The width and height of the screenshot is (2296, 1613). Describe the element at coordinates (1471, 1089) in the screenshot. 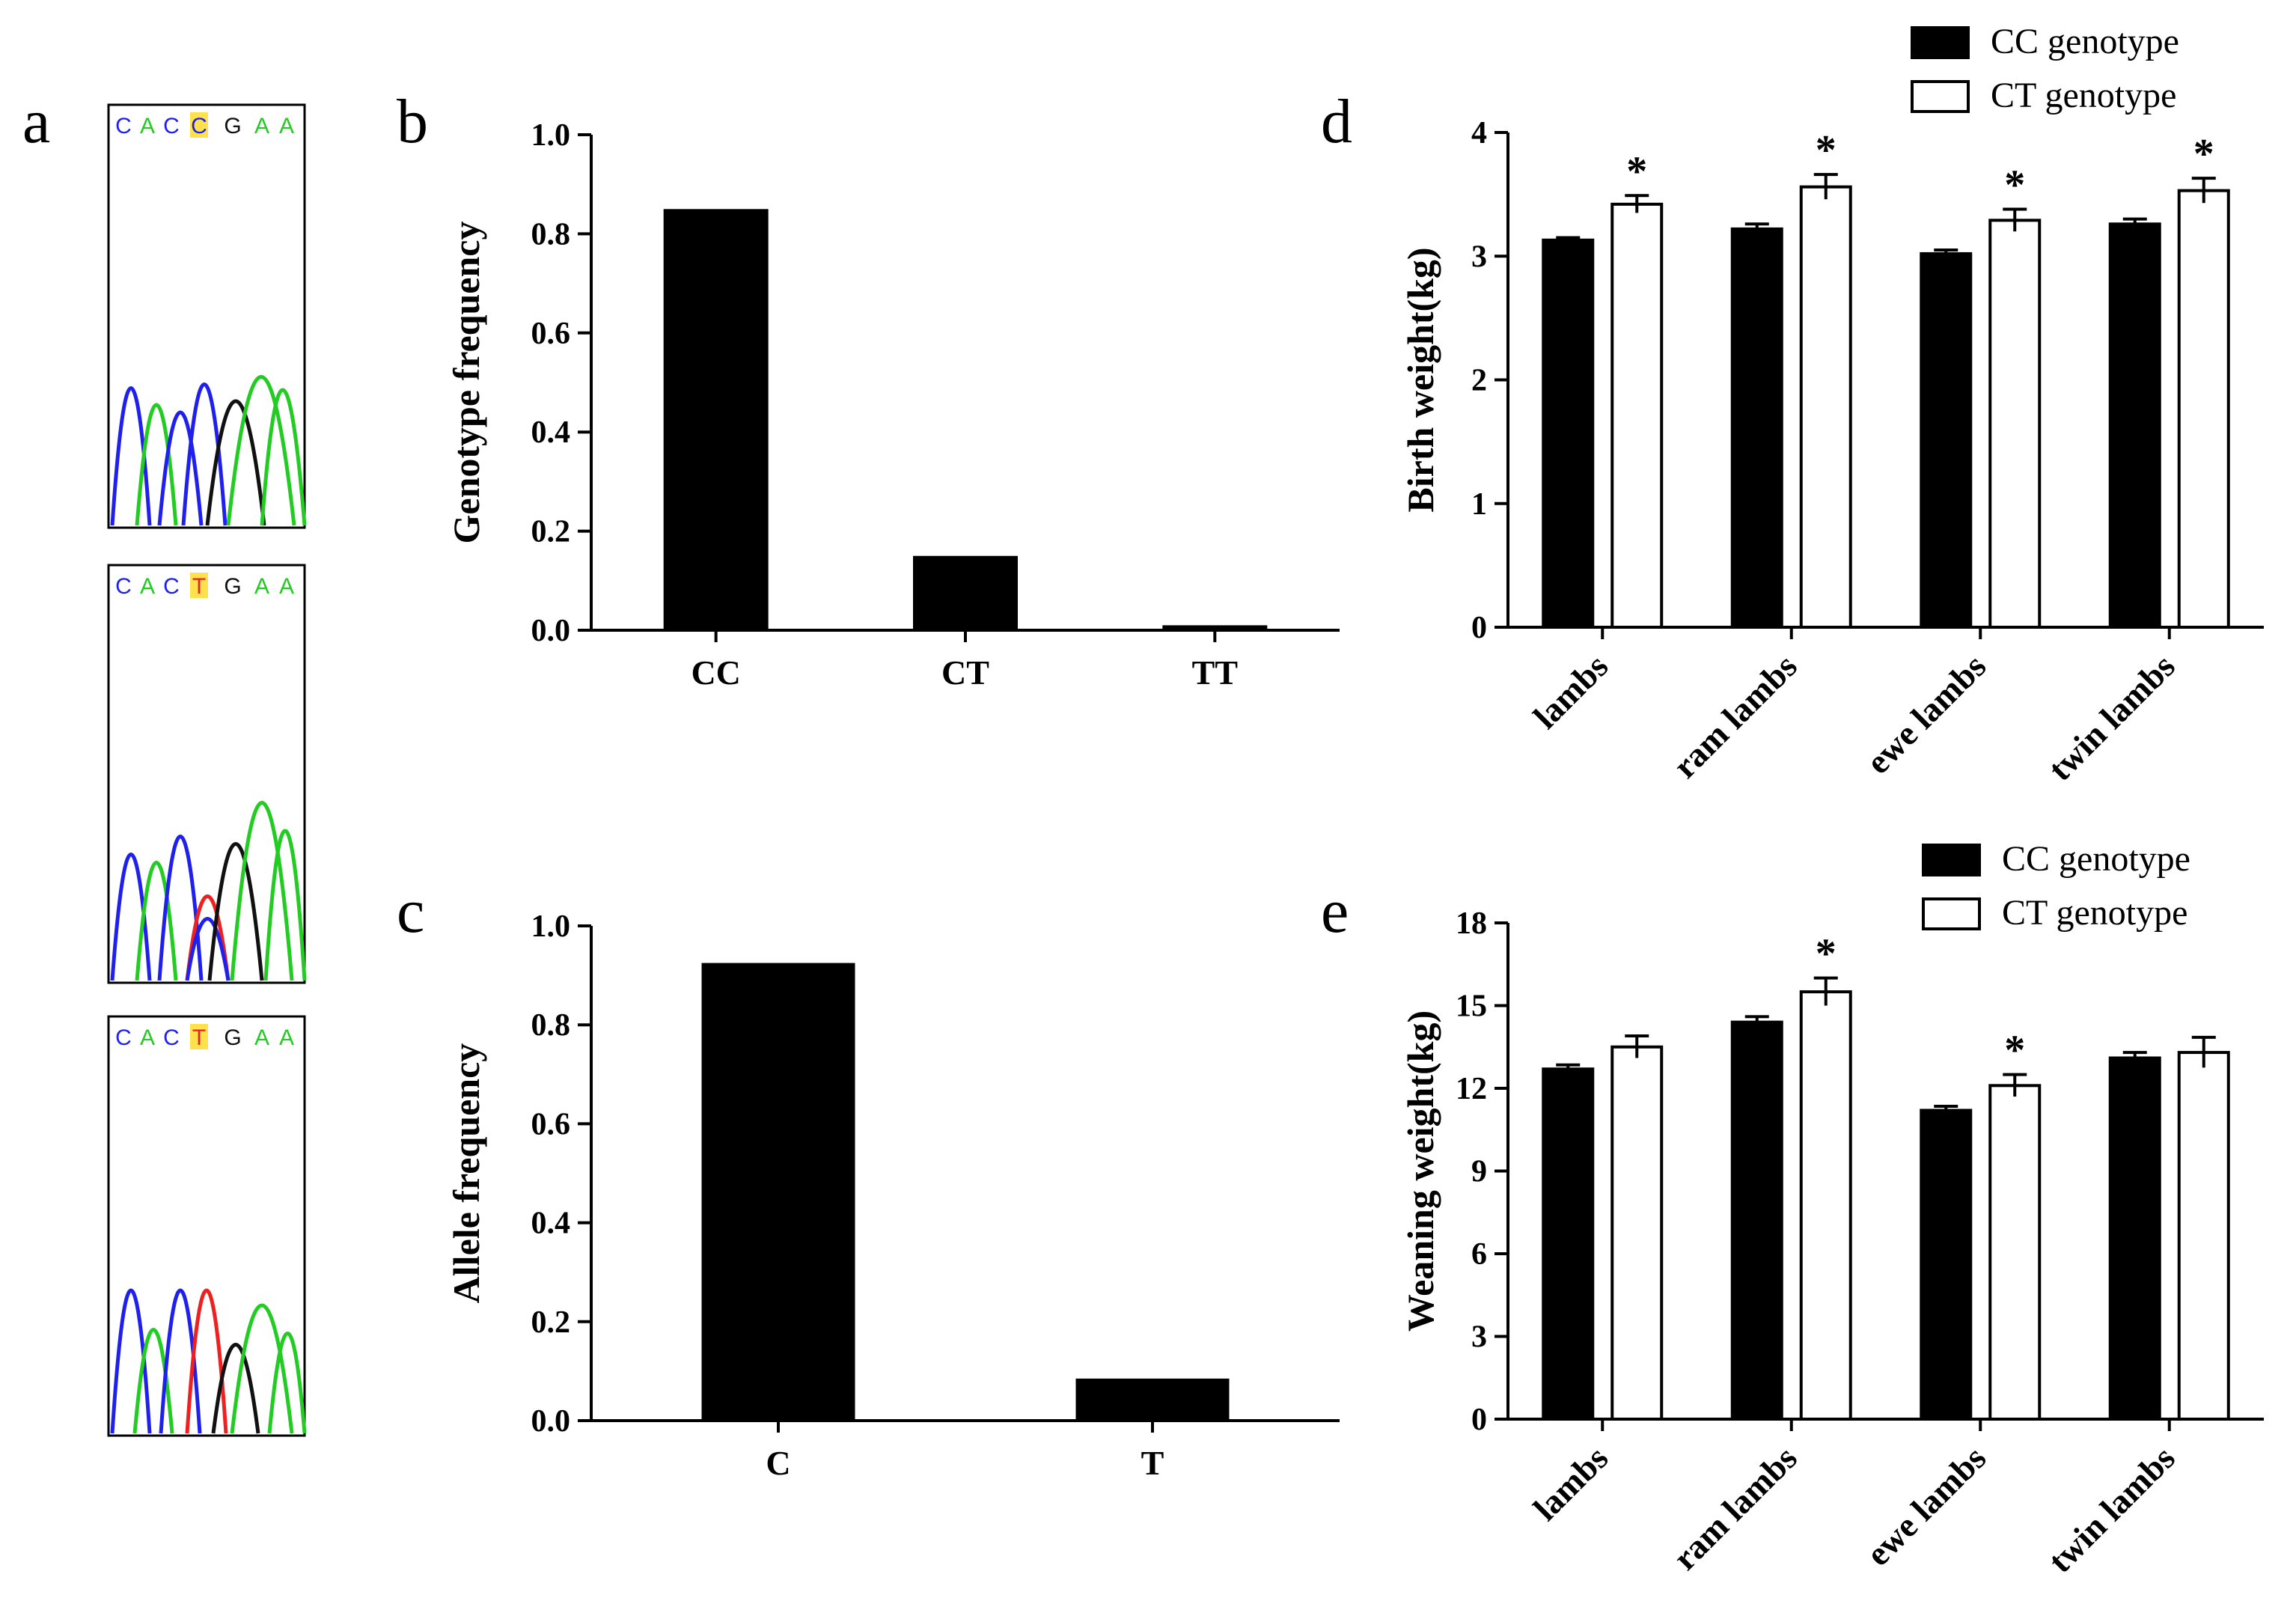

I see `y-tick-label: 12` at that location.